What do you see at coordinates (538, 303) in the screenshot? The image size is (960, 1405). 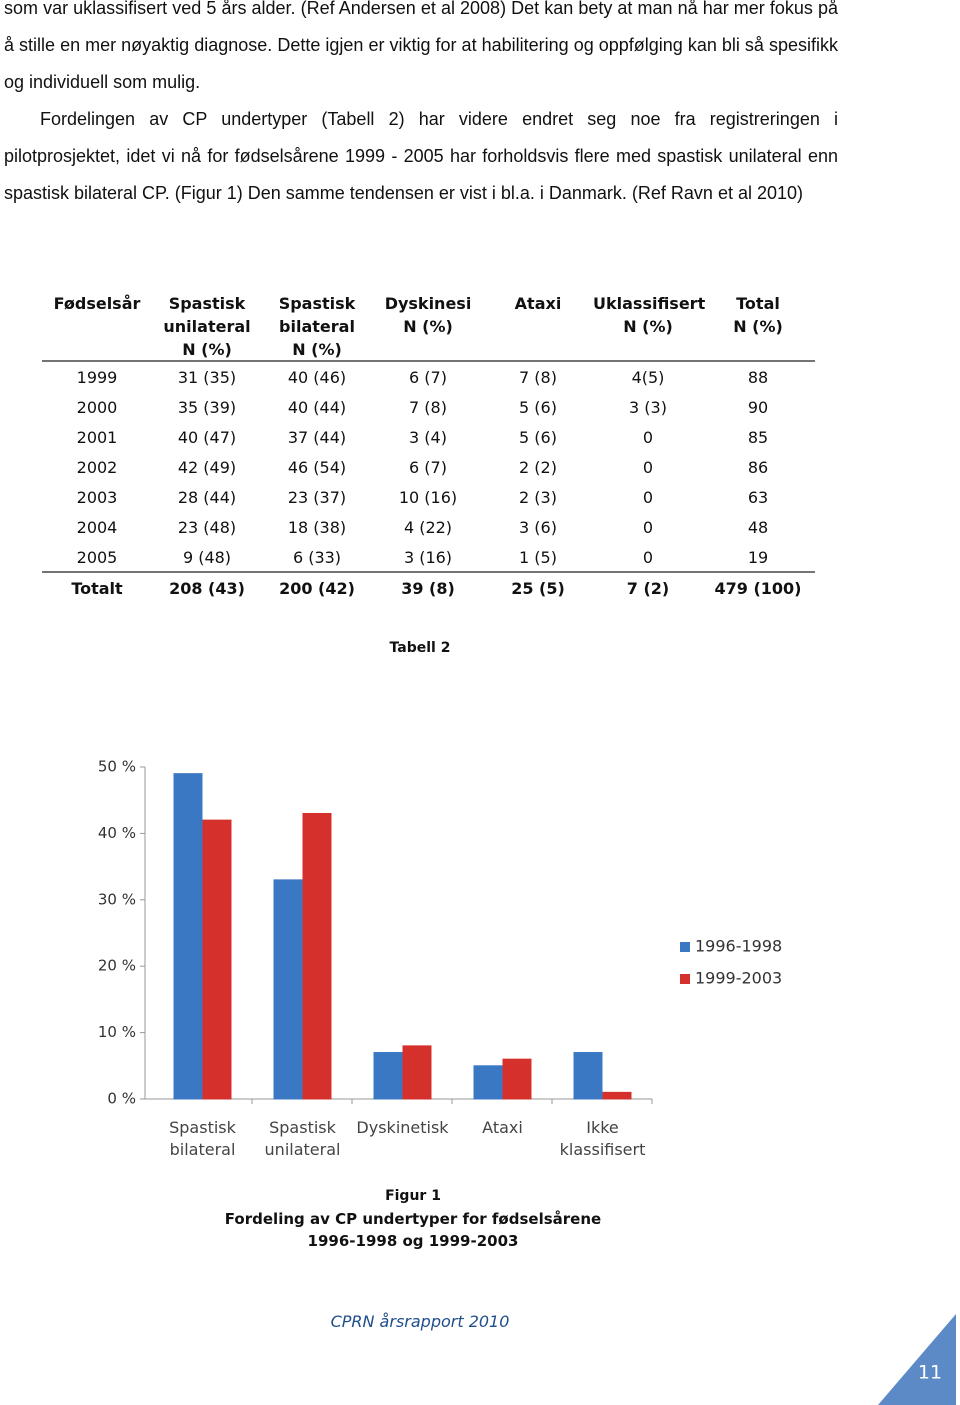 I see `table-header: Ataxi` at bounding box center [538, 303].